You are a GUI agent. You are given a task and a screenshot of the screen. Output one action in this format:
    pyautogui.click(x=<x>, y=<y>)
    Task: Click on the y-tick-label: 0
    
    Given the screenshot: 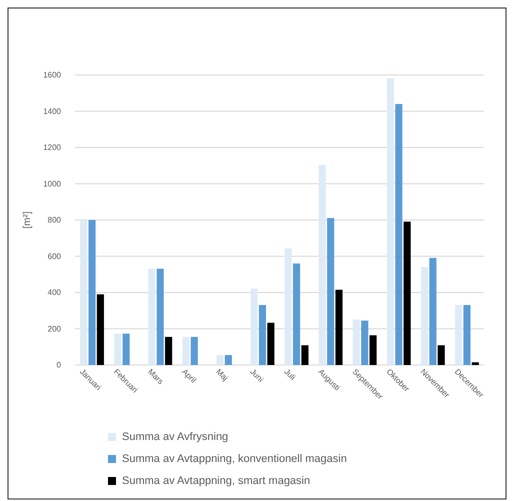 What is the action you would take?
    pyautogui.click(x=59, y=365)
    